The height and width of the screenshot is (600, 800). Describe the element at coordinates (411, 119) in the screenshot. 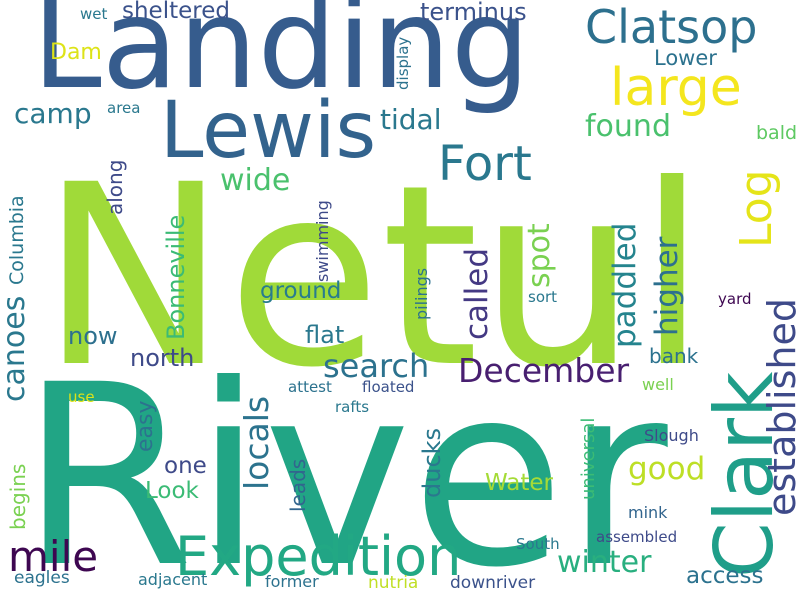

I see `word-tidal: tidal` at that location.